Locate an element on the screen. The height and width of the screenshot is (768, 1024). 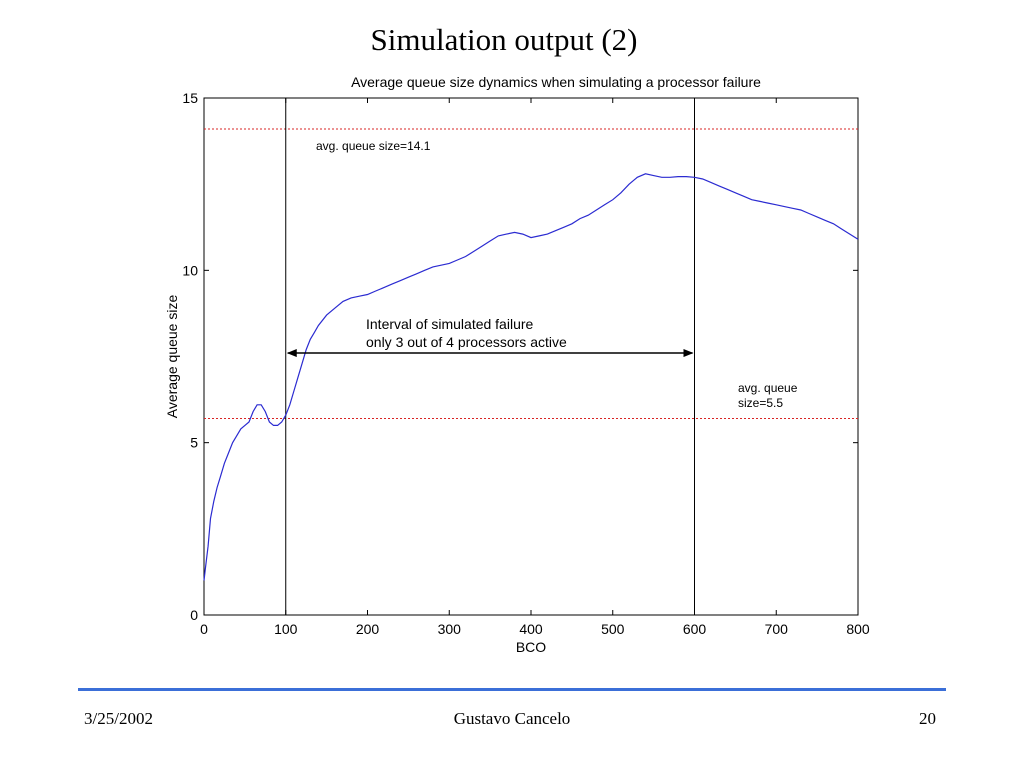
footer-author: Gustavo Cancelo is located at coordinates (512, 718).